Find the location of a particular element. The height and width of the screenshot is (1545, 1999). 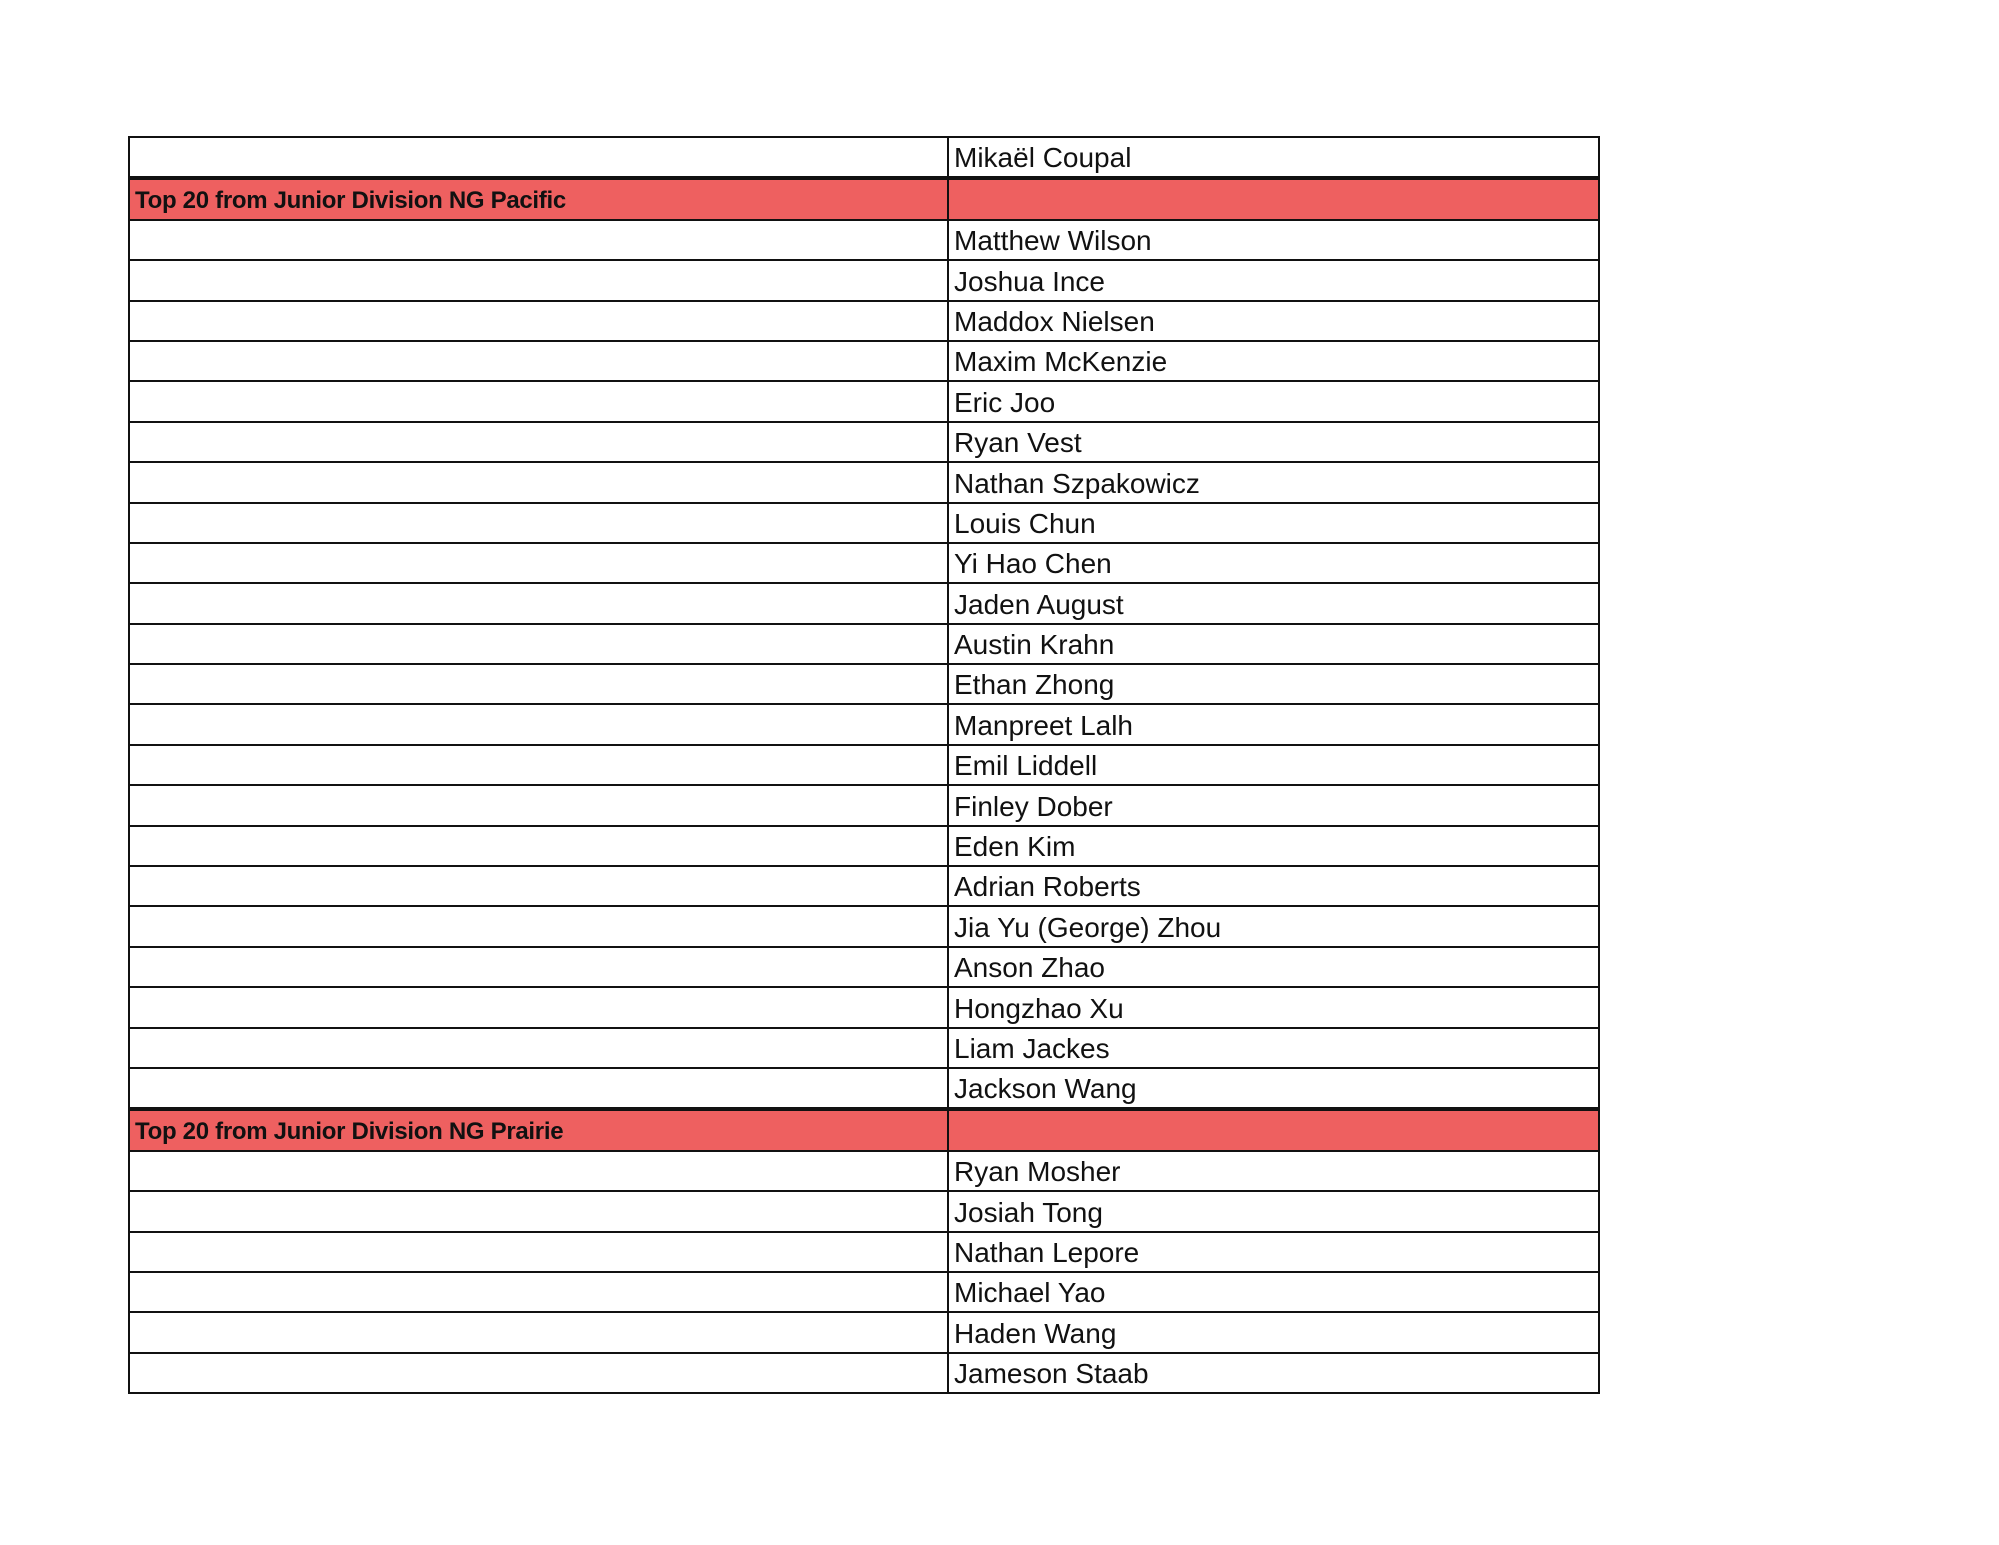

table-row: Louis Chun is located at coordinates (864, 522).